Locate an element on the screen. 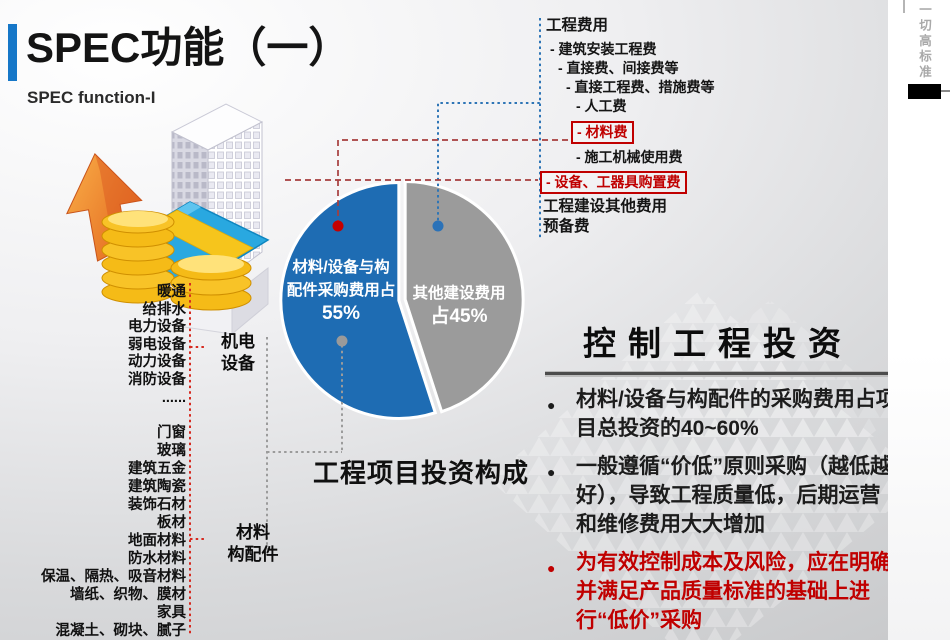 The width and height of the screenshot is (950, 640). pie-anchor-dot-gray is located at coordinates (342, 341).